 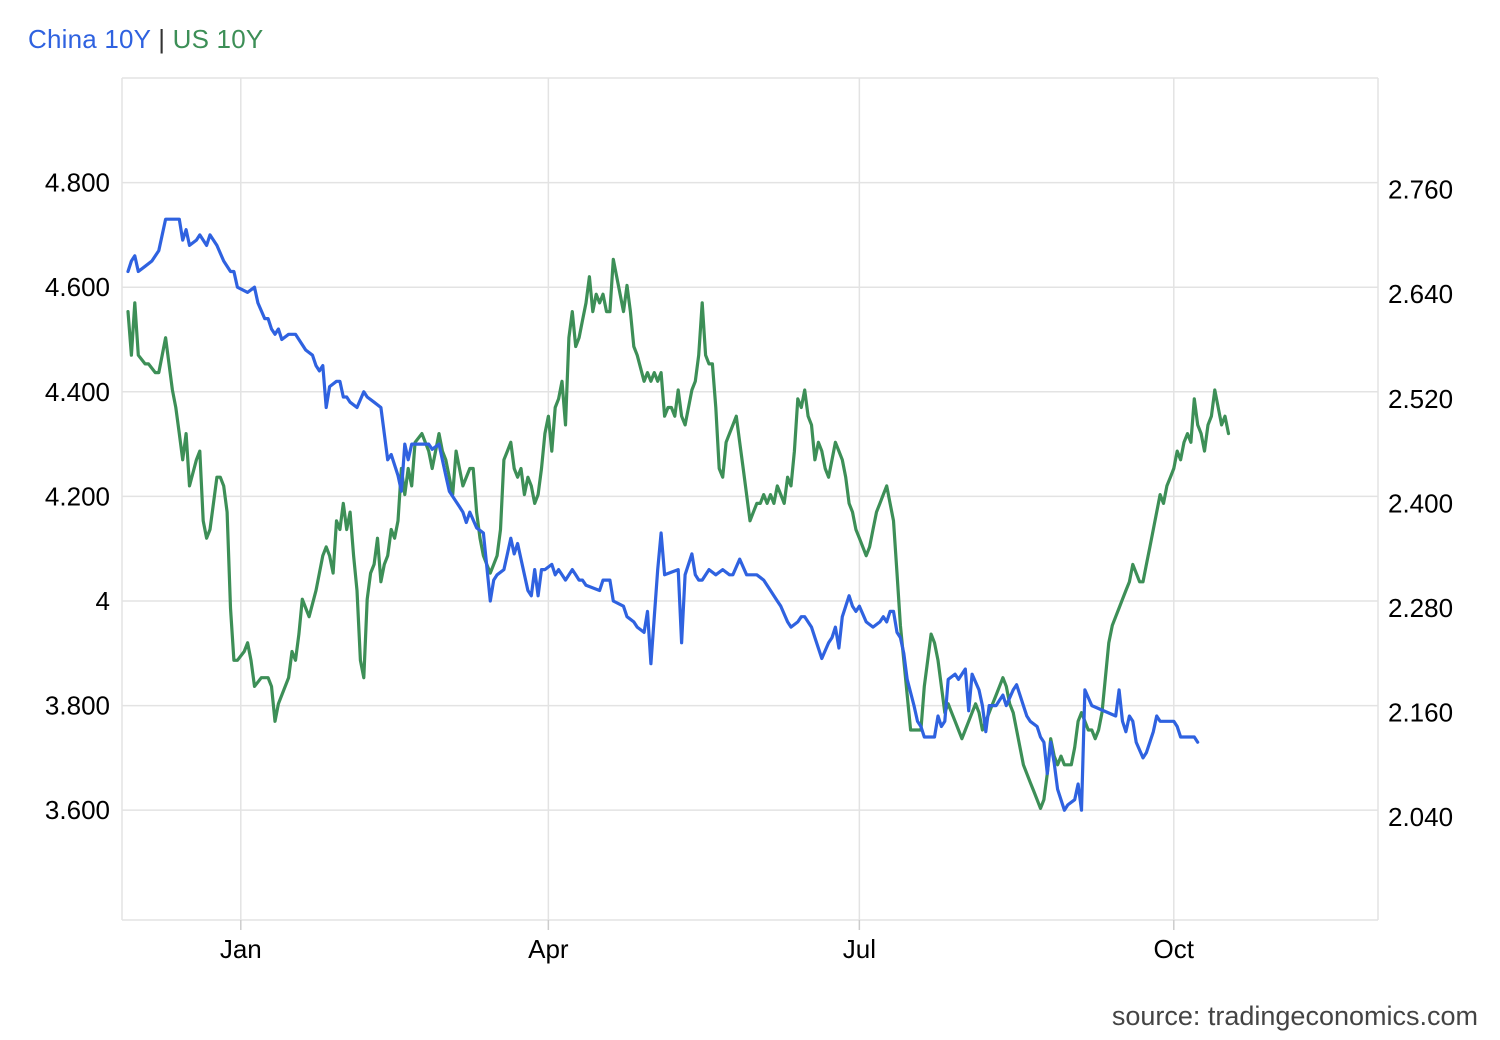 I want to click on x-axis-tick-labels: Jan Apr Jul Oct, so click(x=707, y=949).